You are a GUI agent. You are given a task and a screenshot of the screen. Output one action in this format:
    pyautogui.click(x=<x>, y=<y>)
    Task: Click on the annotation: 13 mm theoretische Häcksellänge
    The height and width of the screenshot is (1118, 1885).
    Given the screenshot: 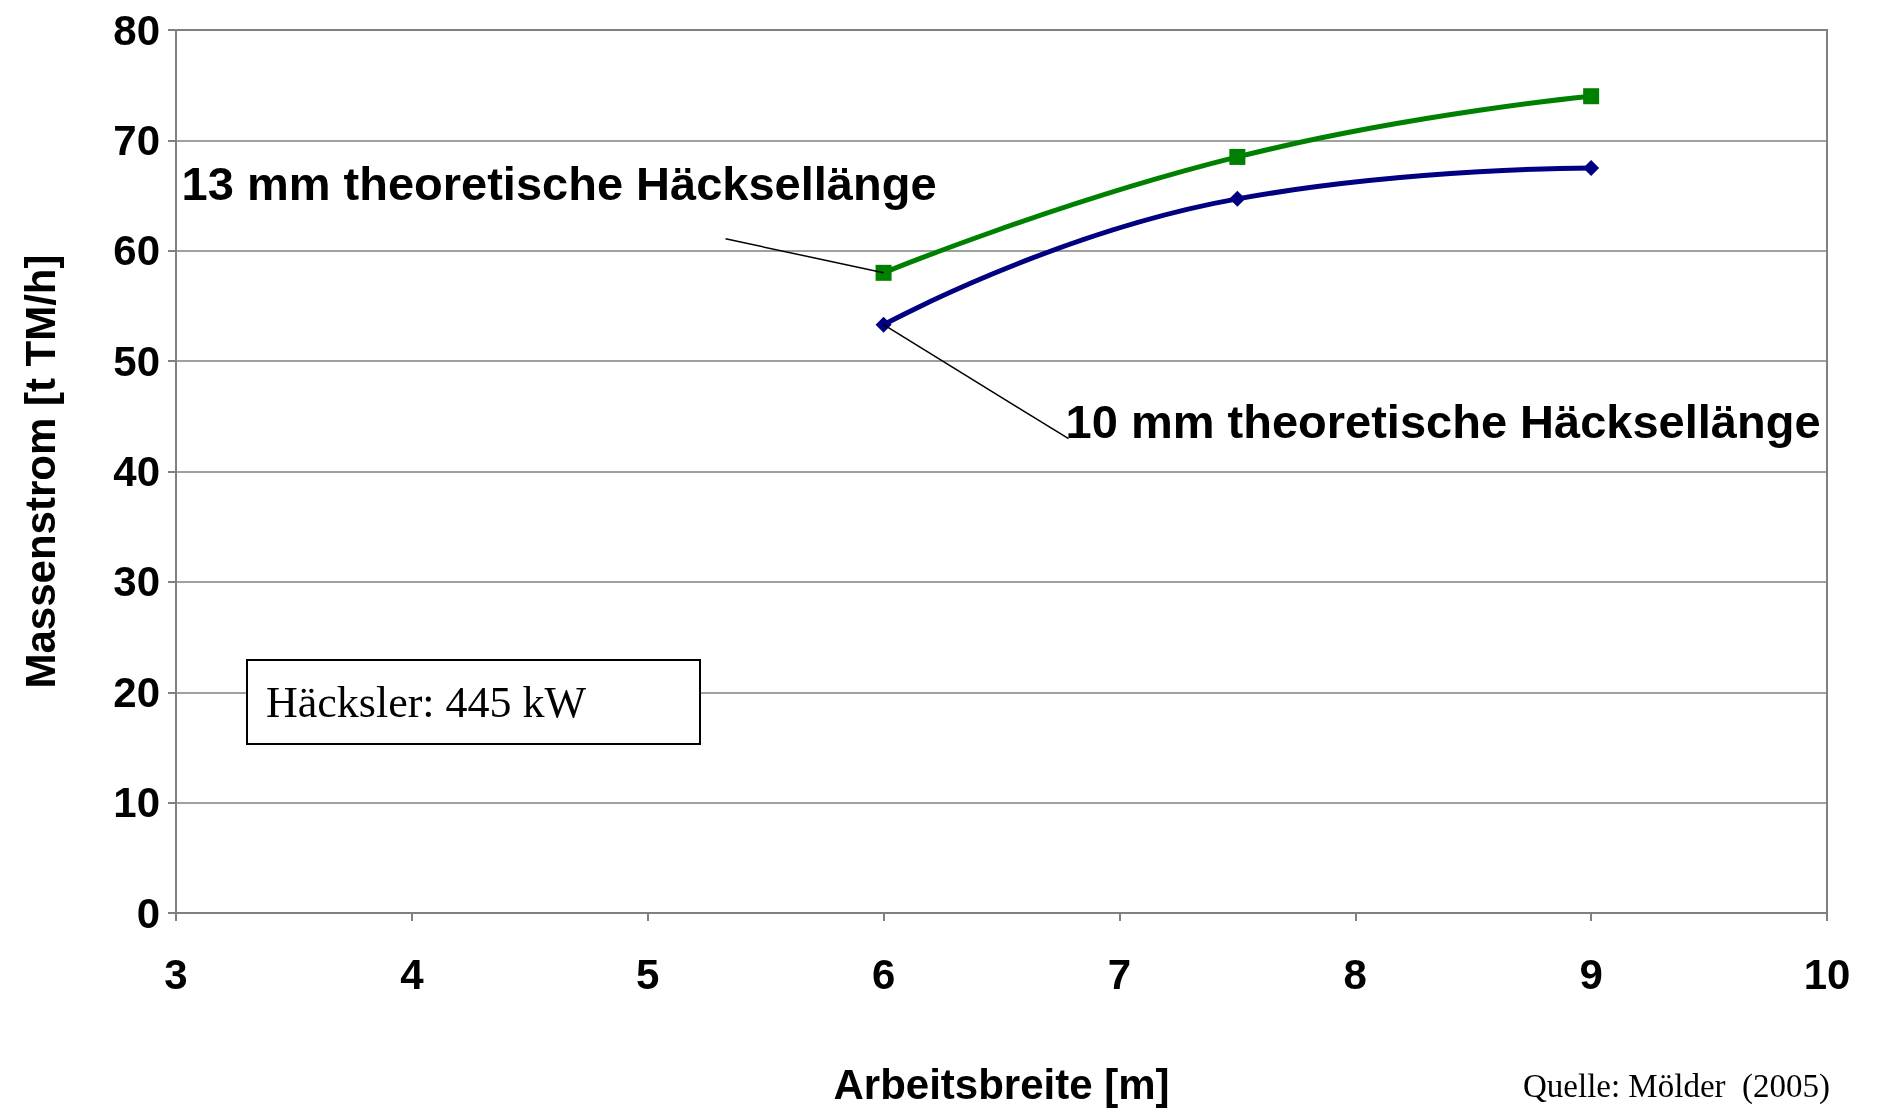 What is the action you would take?
    pyautogui.click(x=559, y=184)
    